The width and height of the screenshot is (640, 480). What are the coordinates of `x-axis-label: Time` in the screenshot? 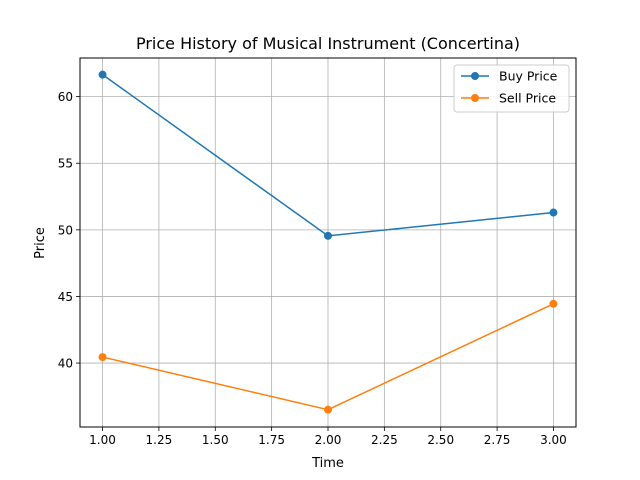 It's located at (327, 463).